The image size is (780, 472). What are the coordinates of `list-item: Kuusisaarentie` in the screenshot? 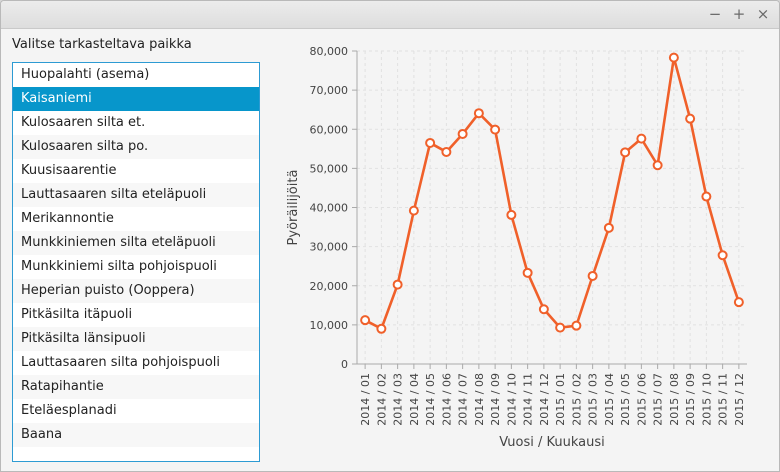 It's located at (69, 170).